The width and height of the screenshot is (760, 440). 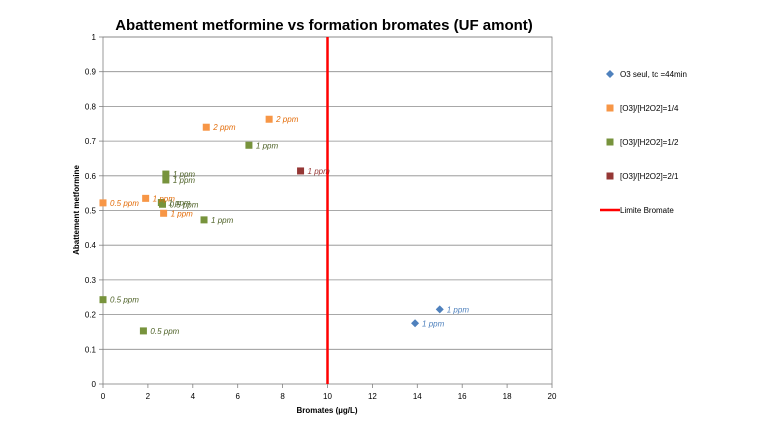 What do you see at coordinates (76, 210) in the screenshot?
I see `y-axis-title: Abattement metformine` at bounding box center [76, 210].